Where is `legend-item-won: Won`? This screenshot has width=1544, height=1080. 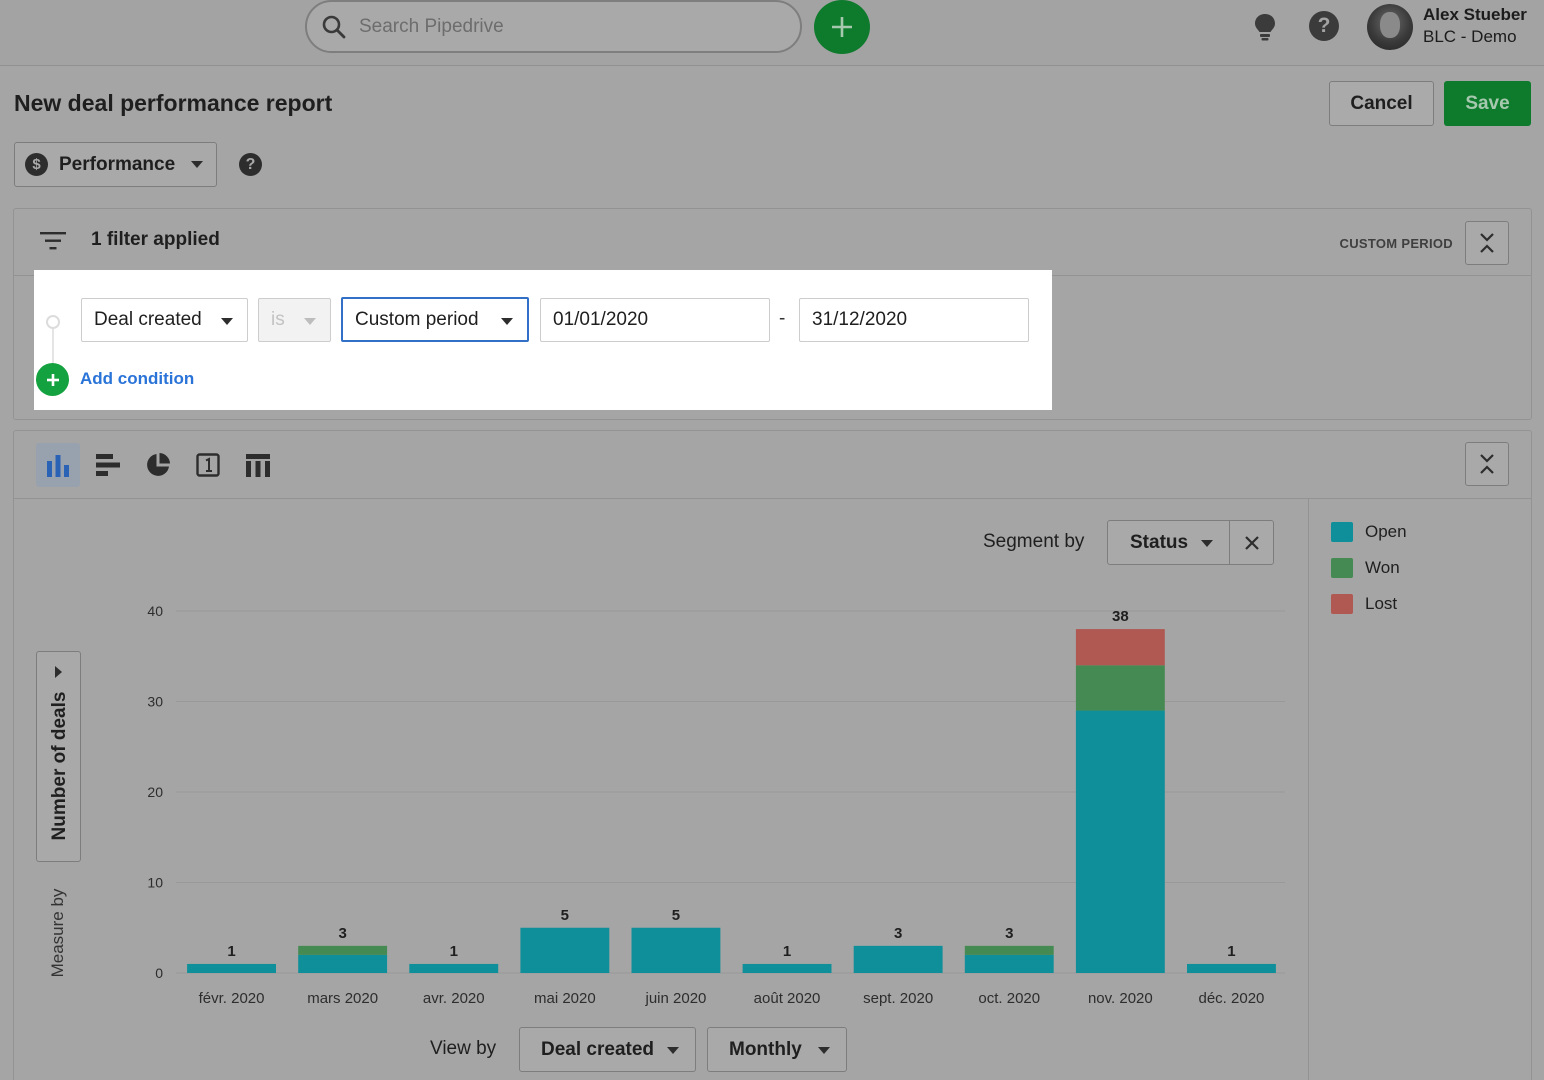
legend-item-won: Won is located at coordinates (1365, 568).